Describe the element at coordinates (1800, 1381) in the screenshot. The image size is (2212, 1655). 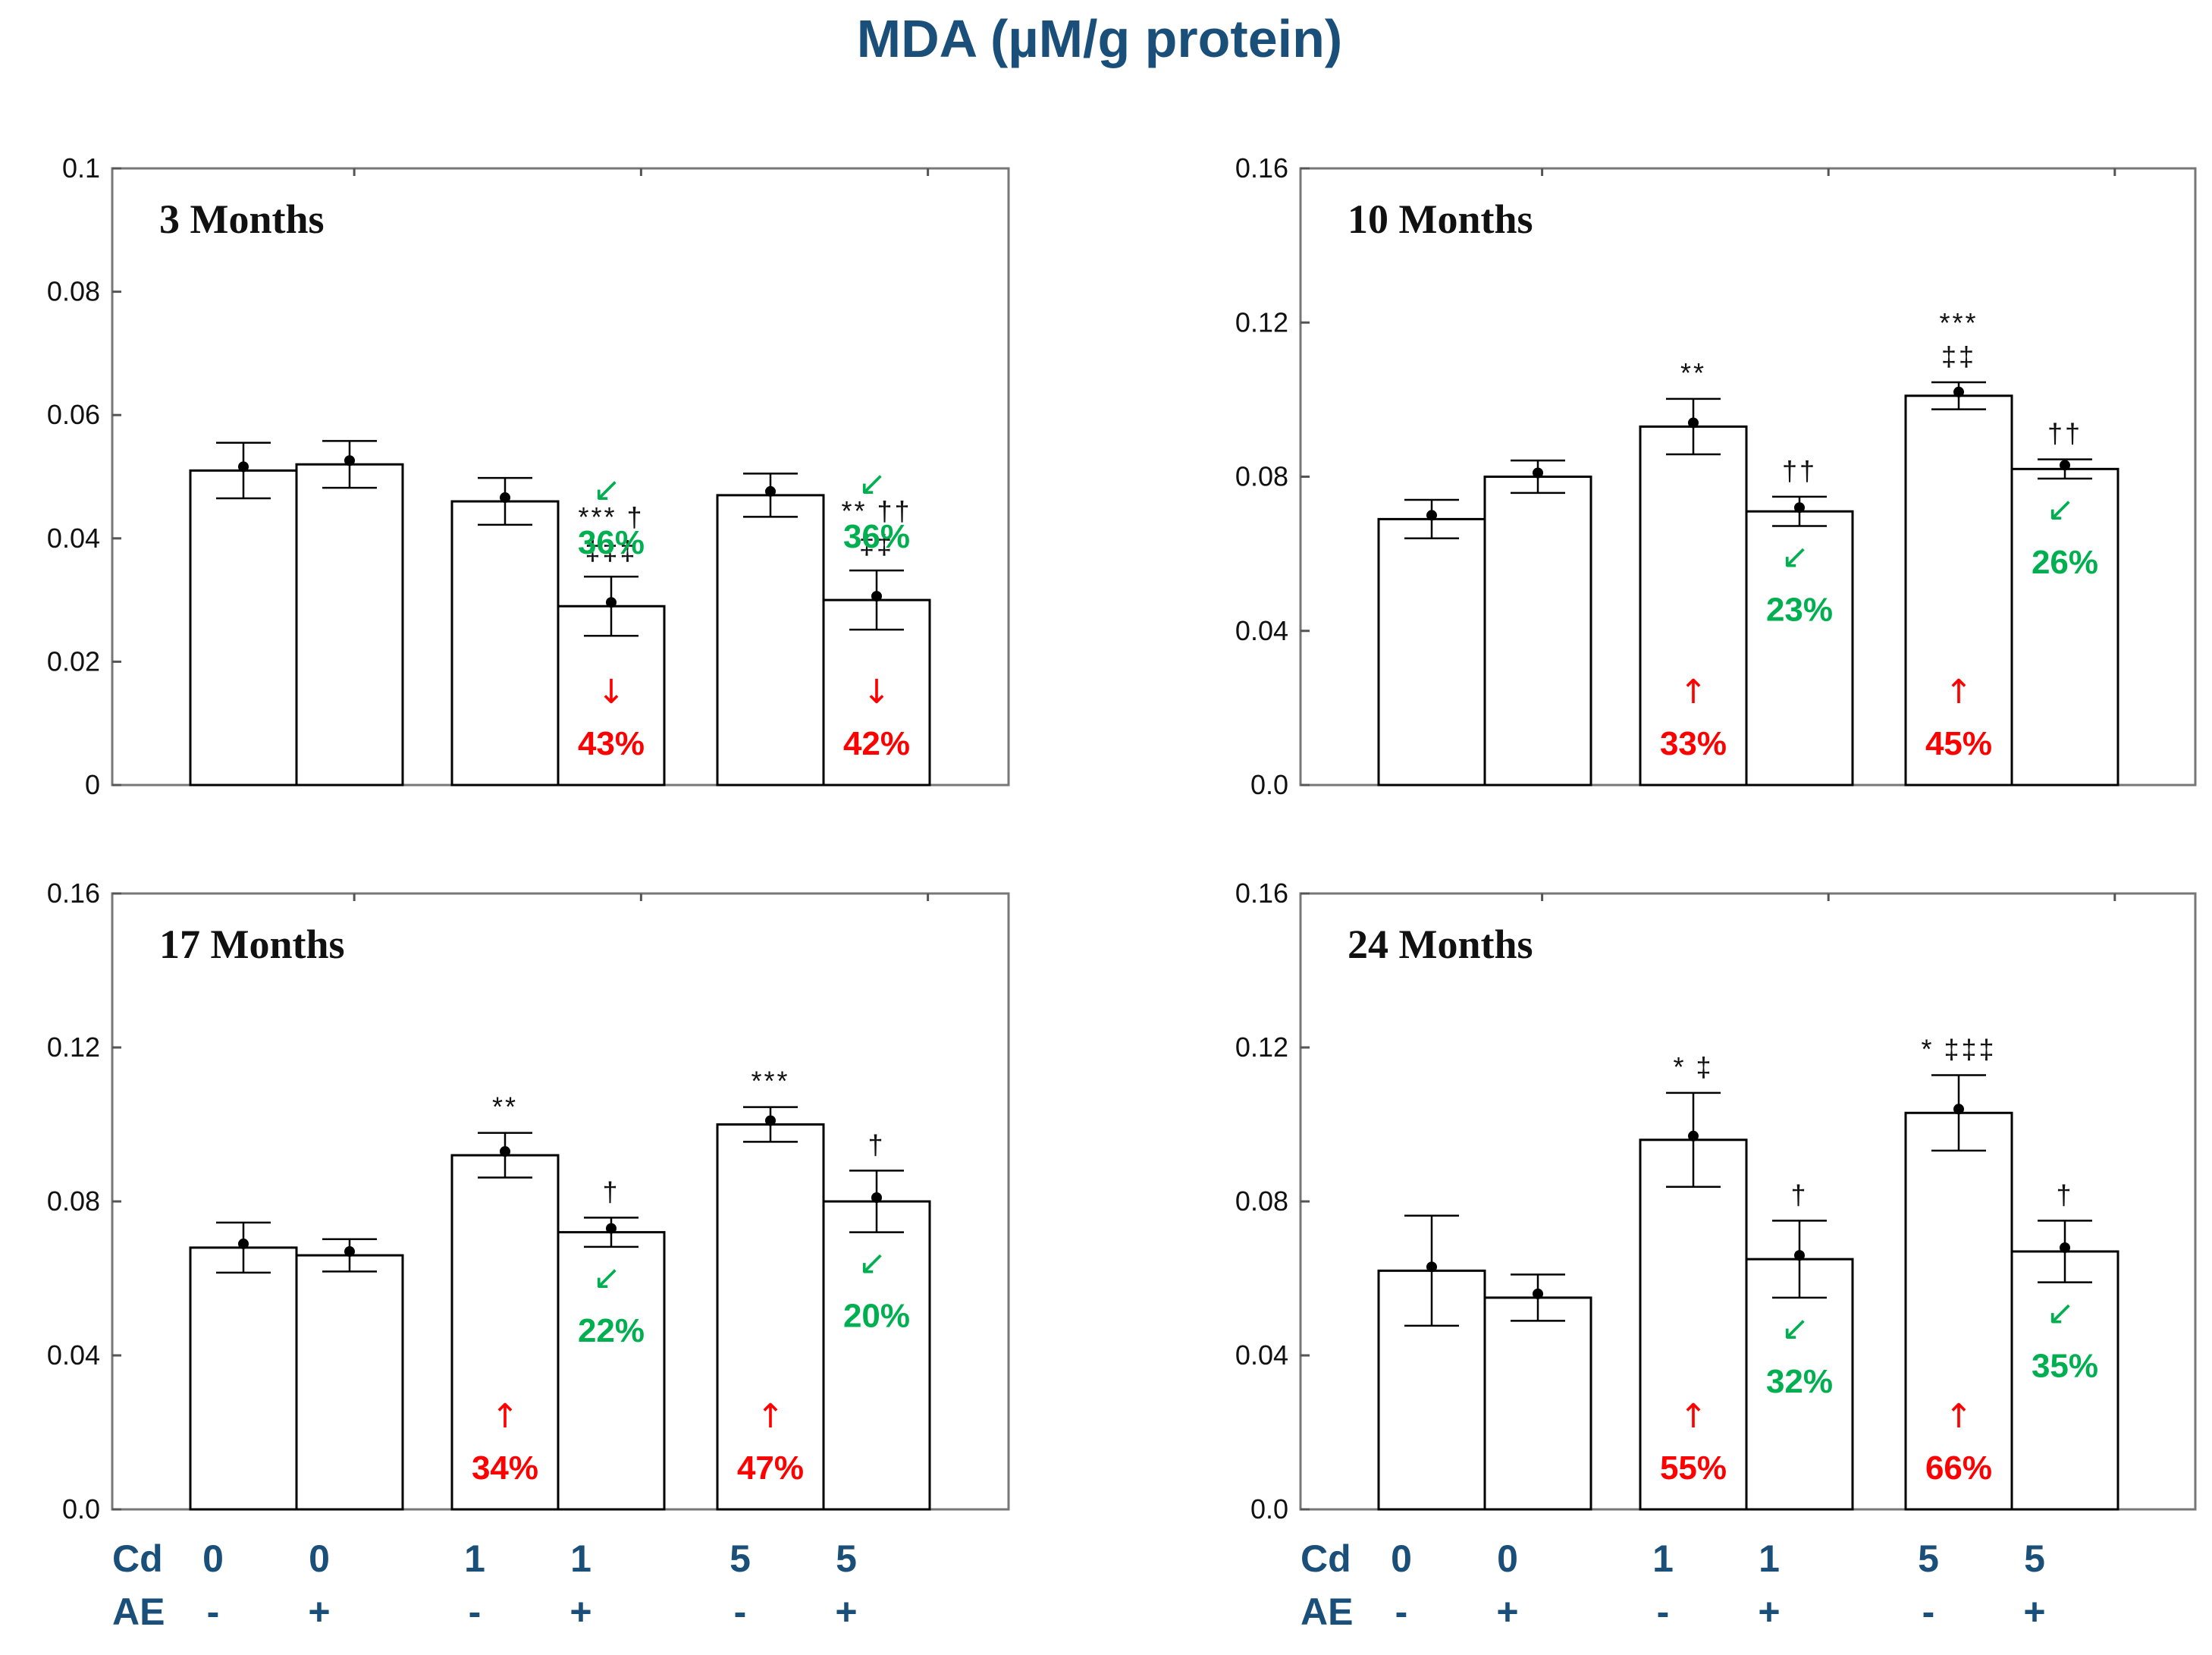
I see `reduction-percent: 32%` at that location.